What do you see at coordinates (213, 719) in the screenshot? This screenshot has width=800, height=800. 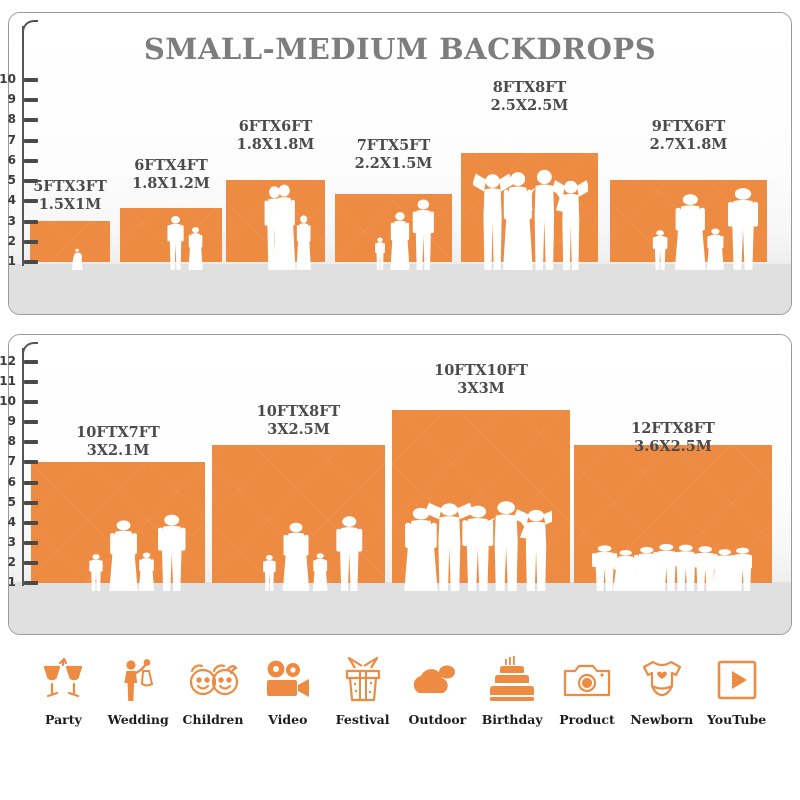 I see `use-case-label: Children` at bounding box center [213, 719].